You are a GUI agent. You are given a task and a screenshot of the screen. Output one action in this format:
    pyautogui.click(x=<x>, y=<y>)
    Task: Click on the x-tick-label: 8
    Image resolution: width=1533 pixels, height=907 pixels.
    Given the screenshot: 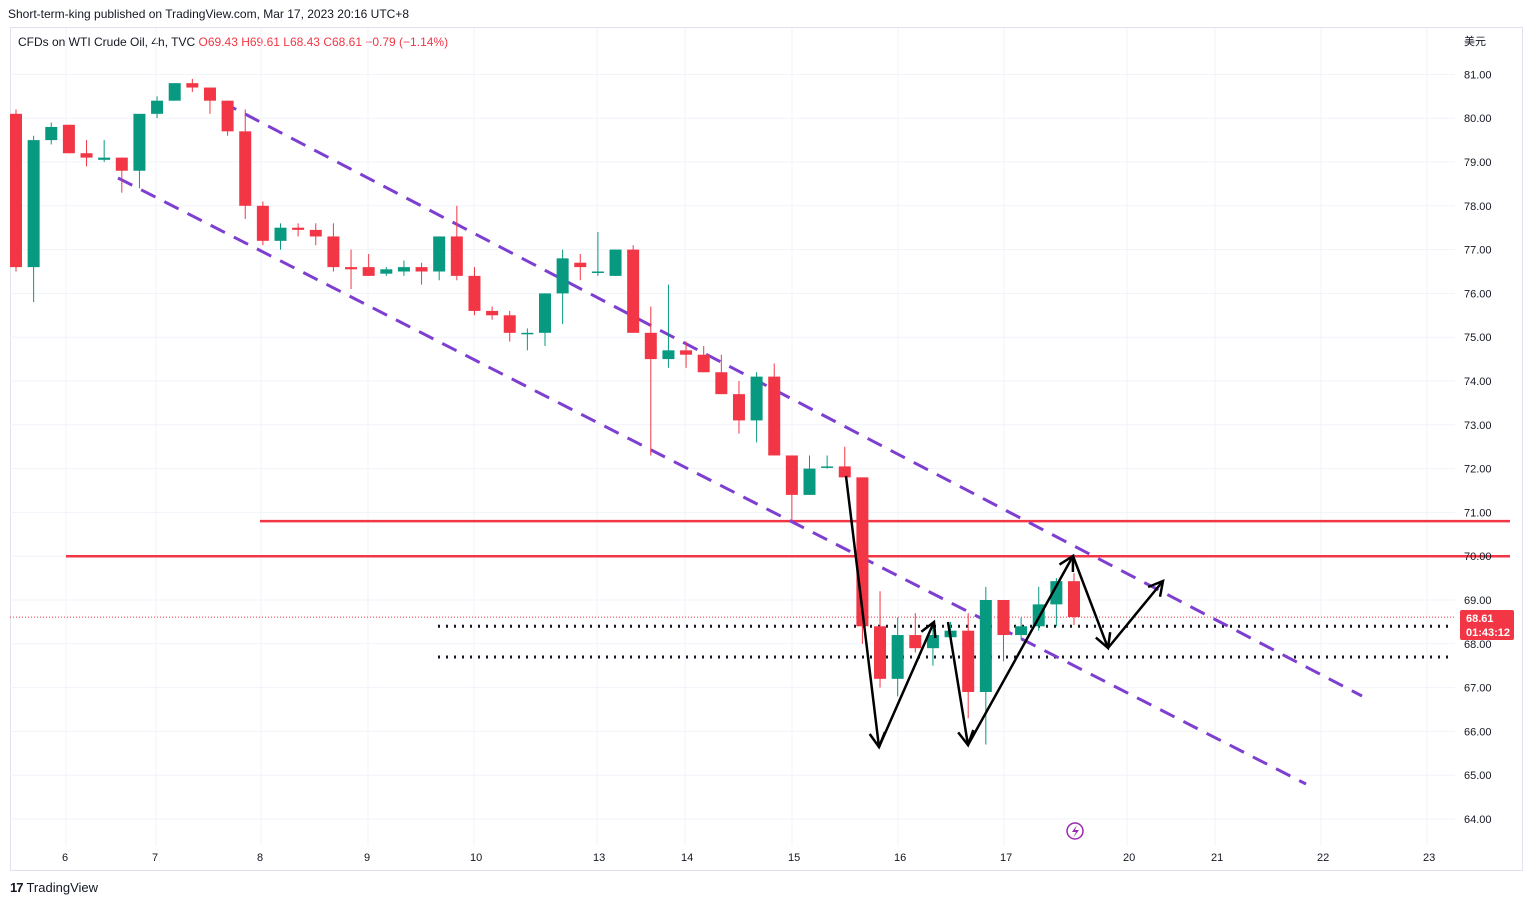 What is the action you would take?
    pyautogui.click(x=260, y=858)
    